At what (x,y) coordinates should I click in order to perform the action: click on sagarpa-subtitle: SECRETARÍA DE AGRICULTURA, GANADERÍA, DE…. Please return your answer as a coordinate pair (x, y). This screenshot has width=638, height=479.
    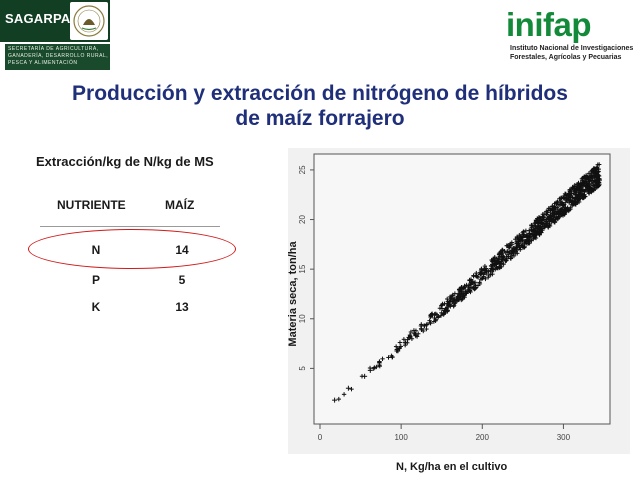
    Looking at the image, I should click on (58, 56).